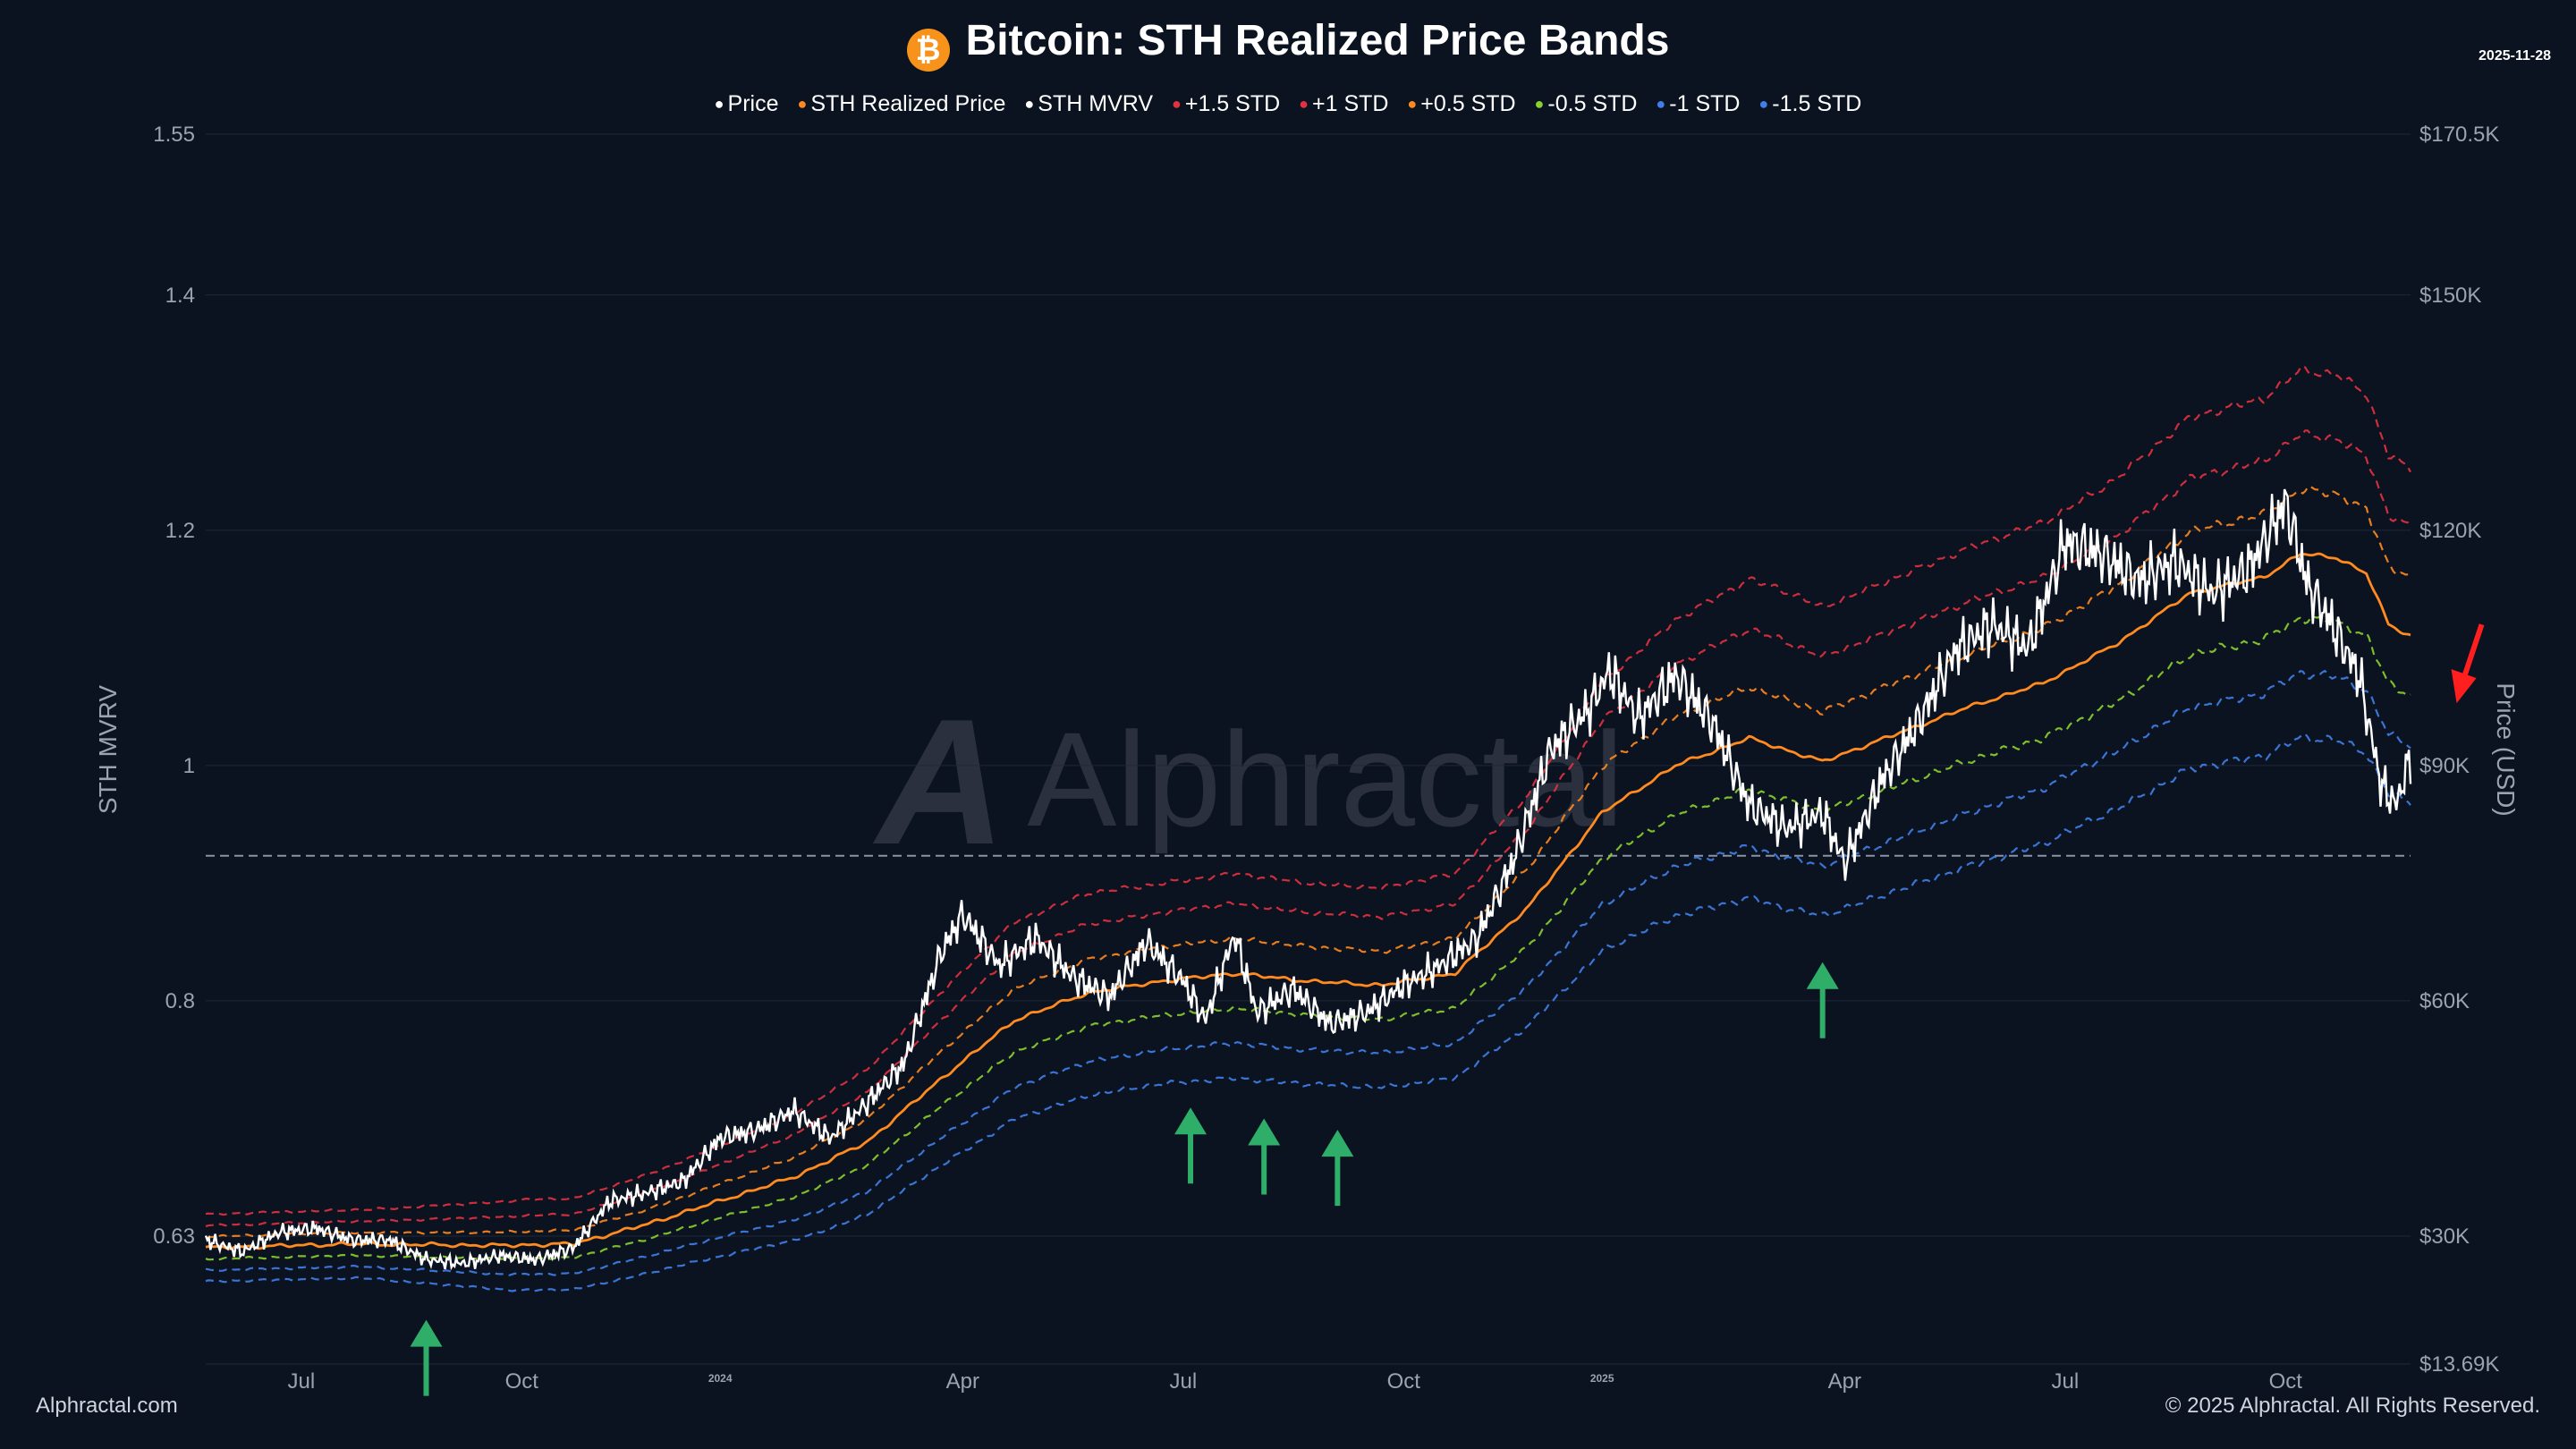 This screenshot has height=1449, width=2576. What do you see at coordinates (2506, 749) in the screenshot?
I see `y-right-axis-title: Price (USD)` at bounding box center [2506, 749].